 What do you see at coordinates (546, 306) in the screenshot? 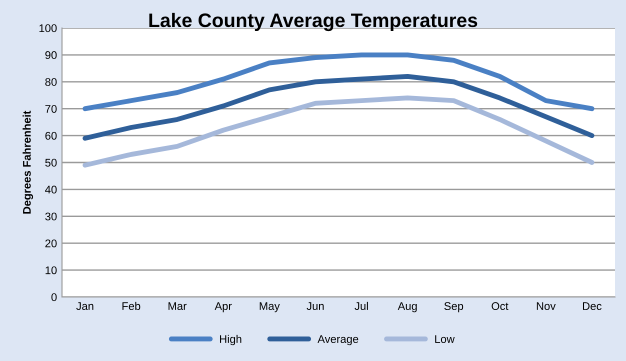
I see `x-tick-label: Nov` at bounding box center [546, 306].